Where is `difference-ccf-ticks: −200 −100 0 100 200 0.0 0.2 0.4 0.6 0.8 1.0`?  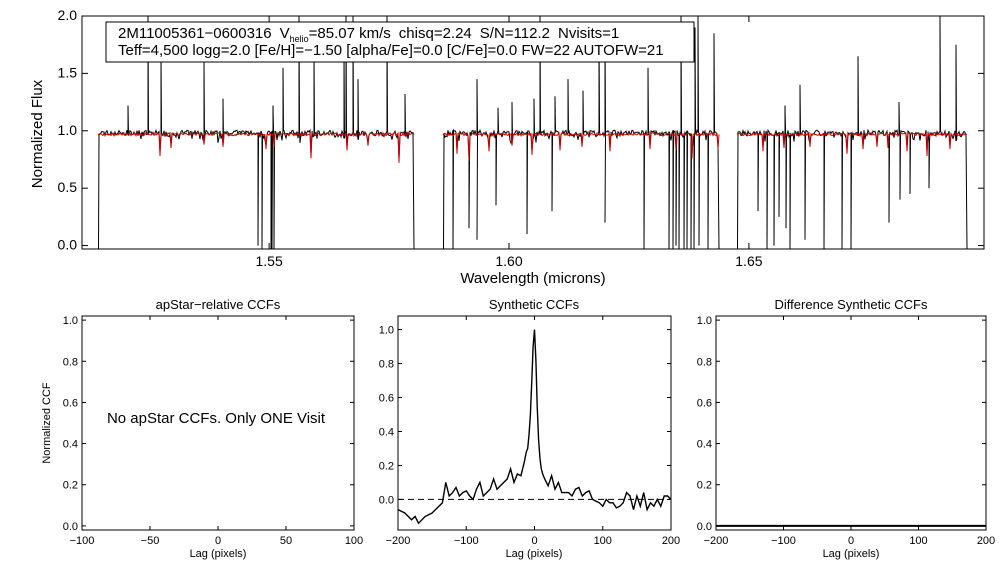 difference-ccf-ticks: −200 −100 0 100 200 0.0 0.2 0.4 0.6 0.8 1.0 is located at coordinates (846, 431).